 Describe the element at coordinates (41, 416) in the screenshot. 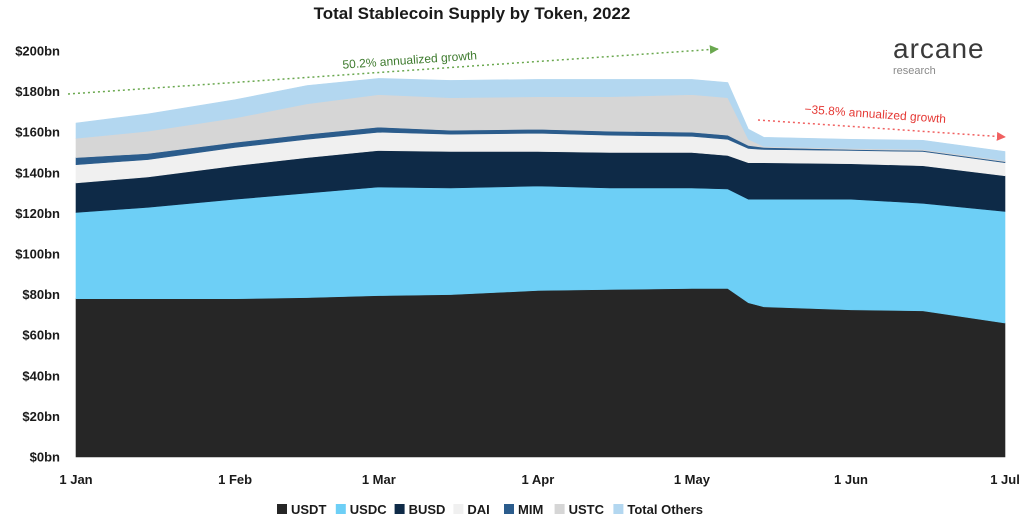

I see `y-tick-label: $20bn` at that location.